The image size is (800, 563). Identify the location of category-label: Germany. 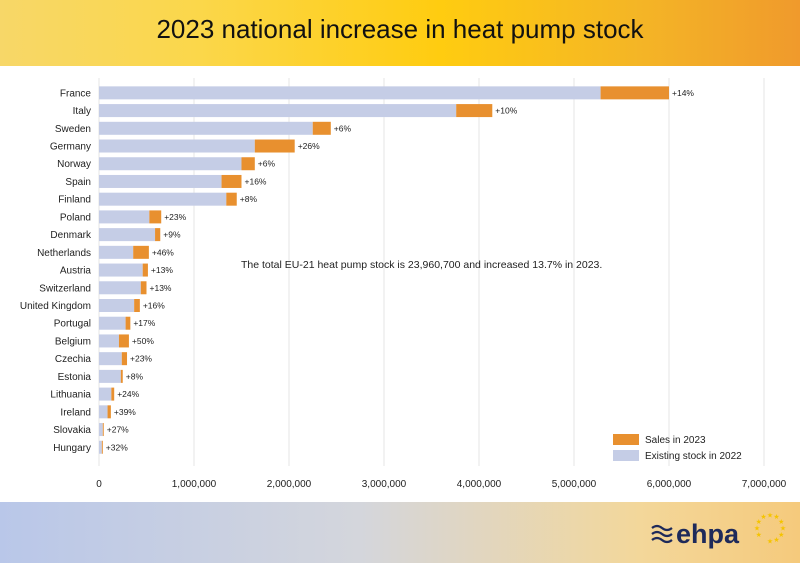
(70, 147).